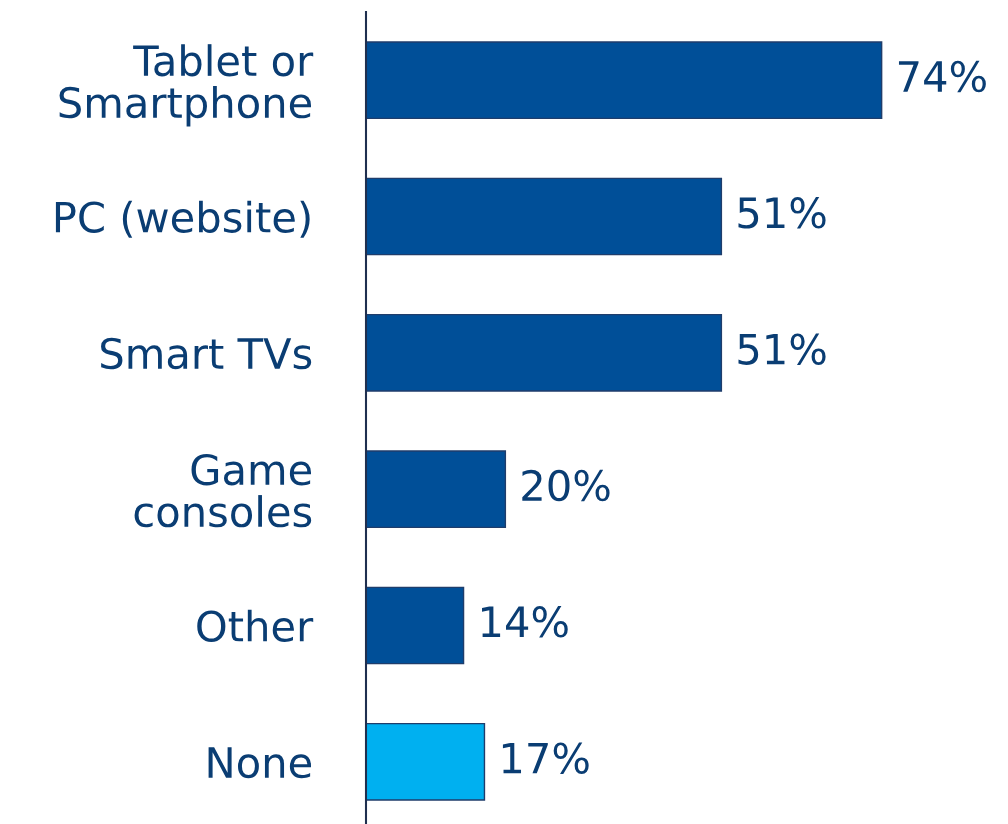  Describe the element at coordinates (255, 625) in the screenshot. I see `y-tick-label: Other` at that location.